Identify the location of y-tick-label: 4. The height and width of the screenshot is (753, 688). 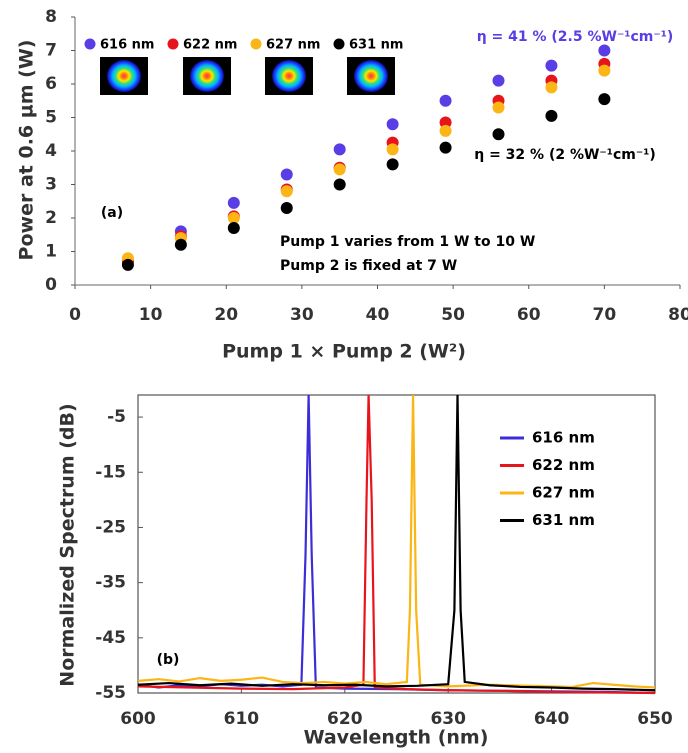
(51, 151).